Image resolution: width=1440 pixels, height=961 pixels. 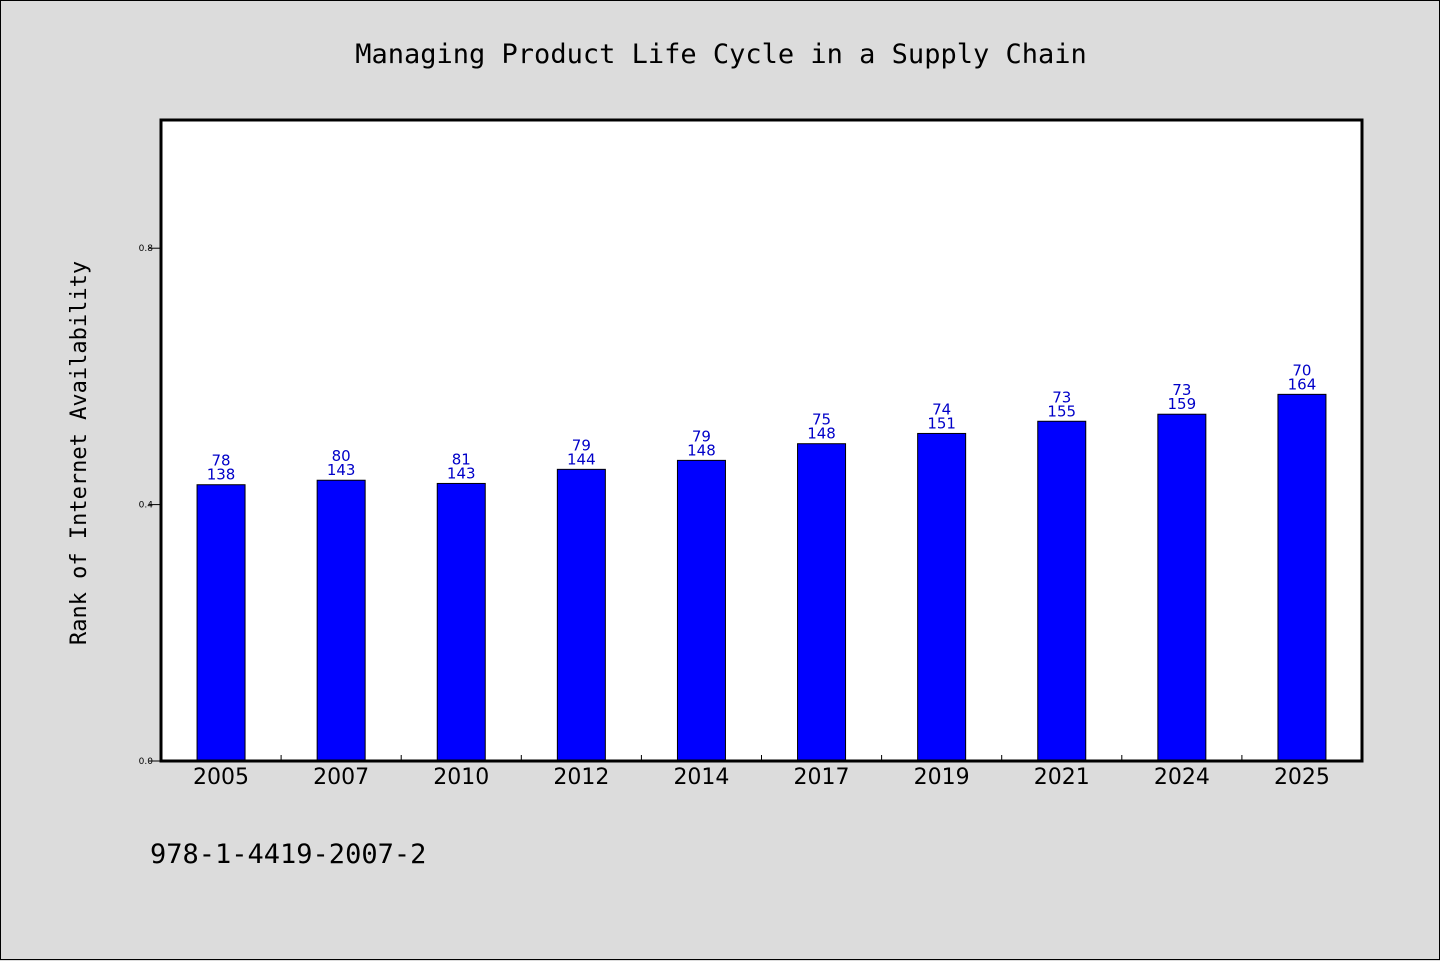 What do you see at coordinates (1302, 777) in the screenshot?
I see `x-tick-label: 2025` at bounding box center [1302, 777].